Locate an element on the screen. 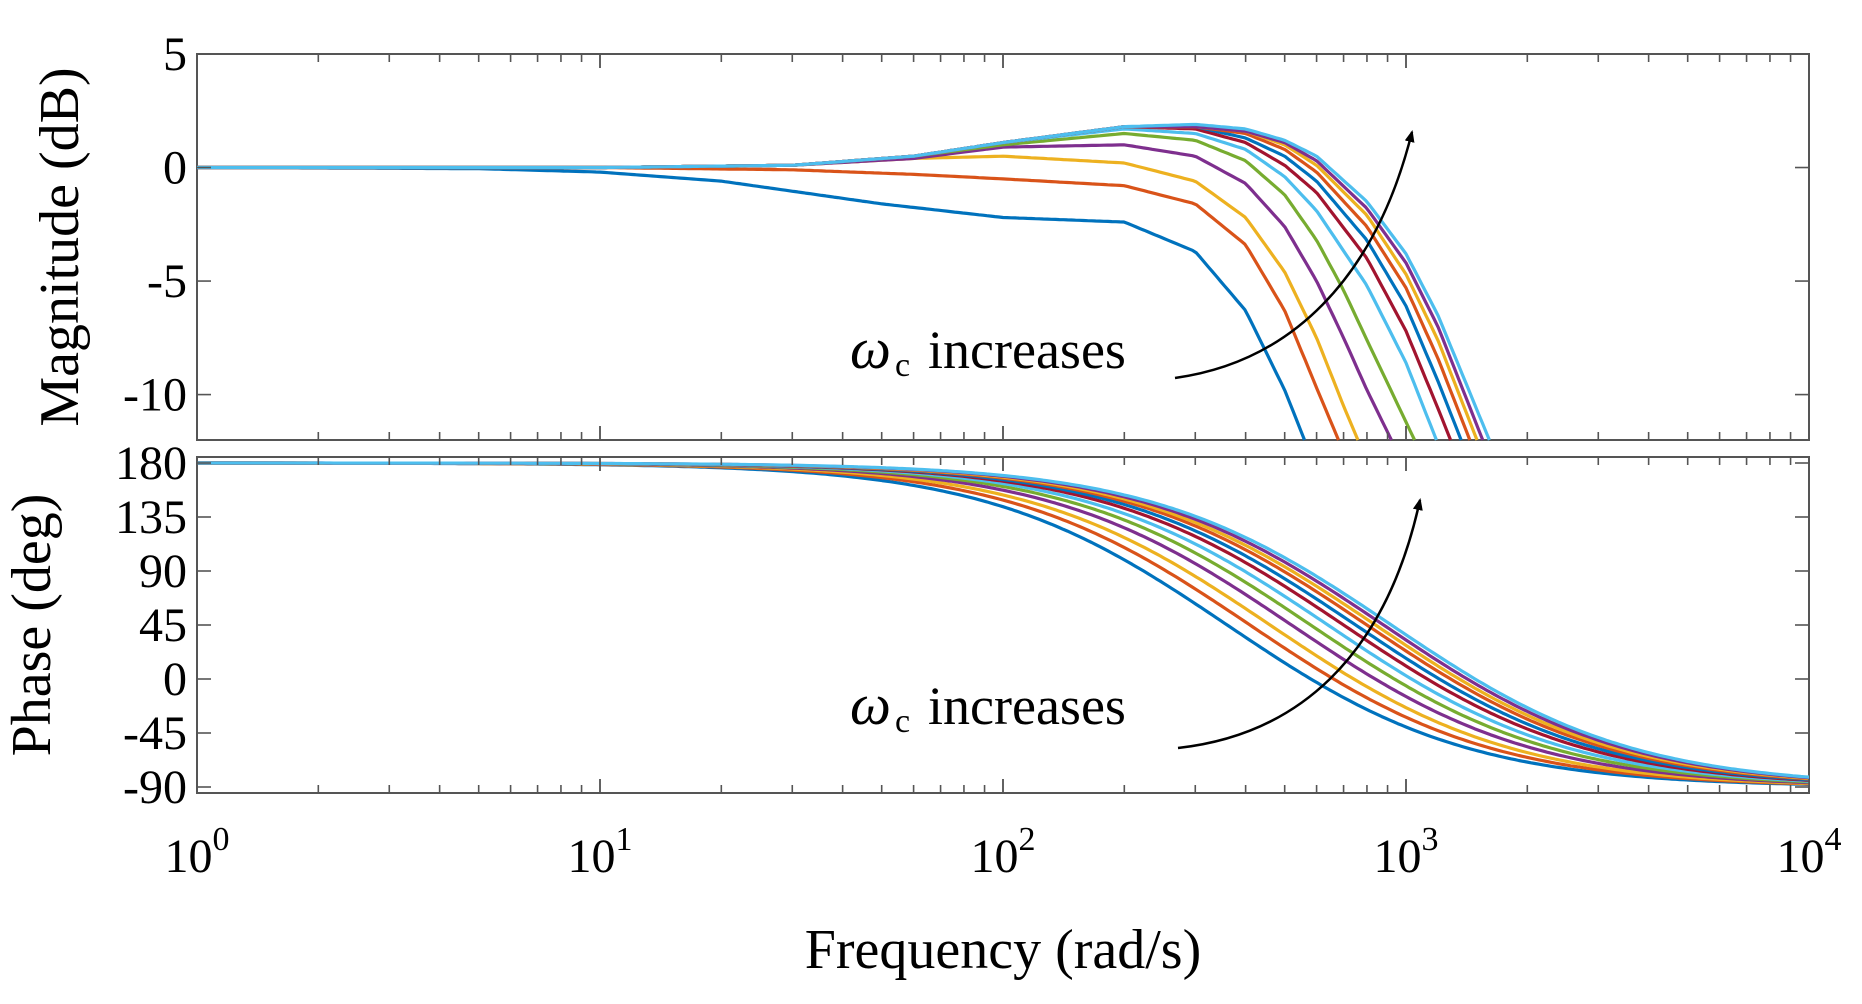  phase-annotation: ω c increases is located at coordinates (1136, 624).